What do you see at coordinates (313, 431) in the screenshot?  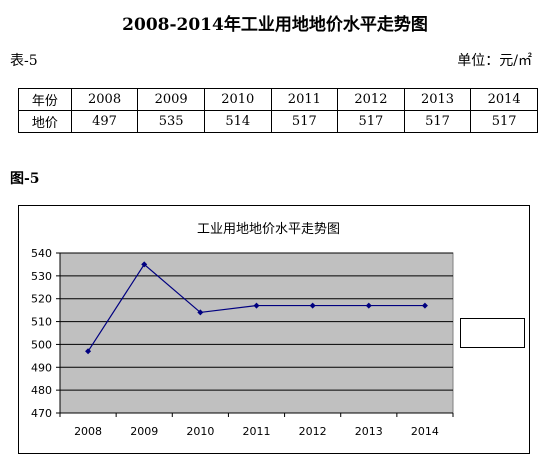 I see `x-tick-label: 2012` at bounding box center [313, 431].